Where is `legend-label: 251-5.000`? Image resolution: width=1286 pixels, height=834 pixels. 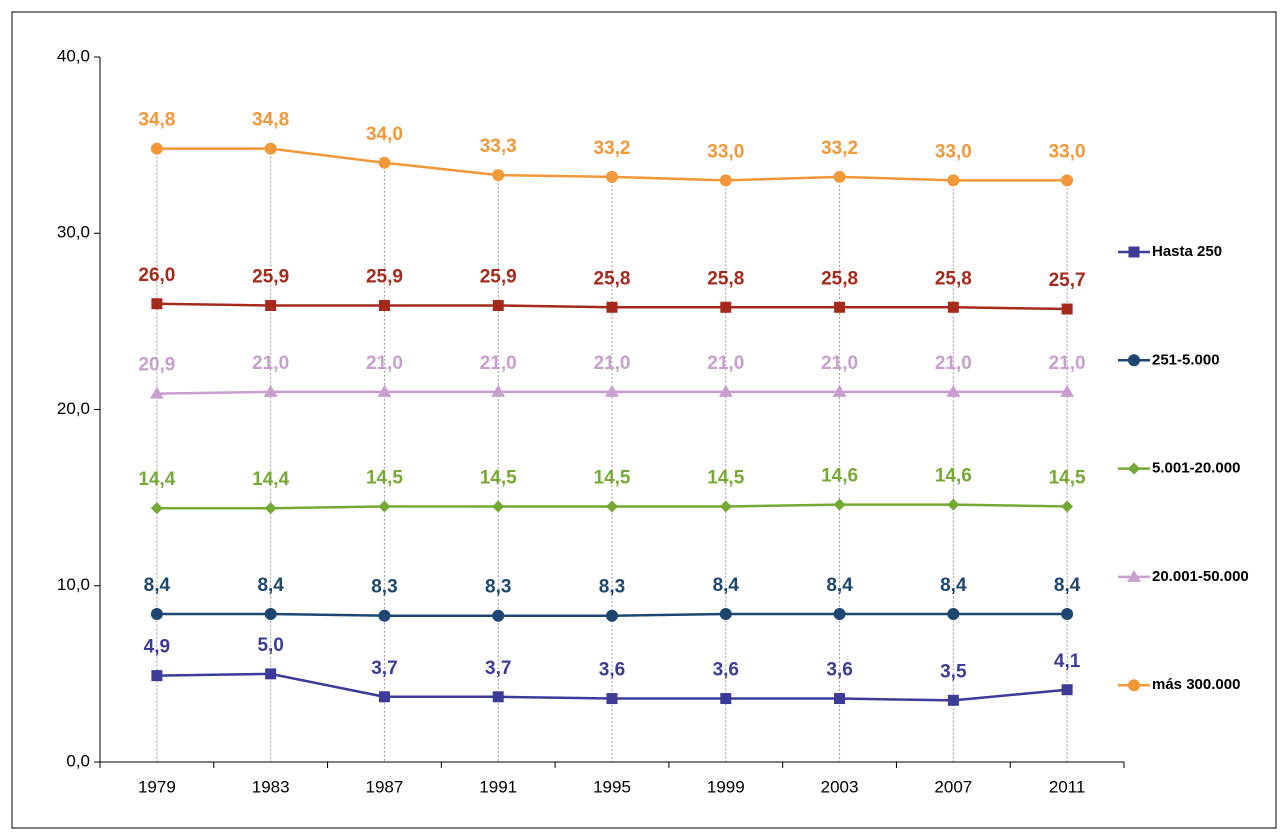 legend-label: 251-5.000 is located at coordinates (1186, 359).